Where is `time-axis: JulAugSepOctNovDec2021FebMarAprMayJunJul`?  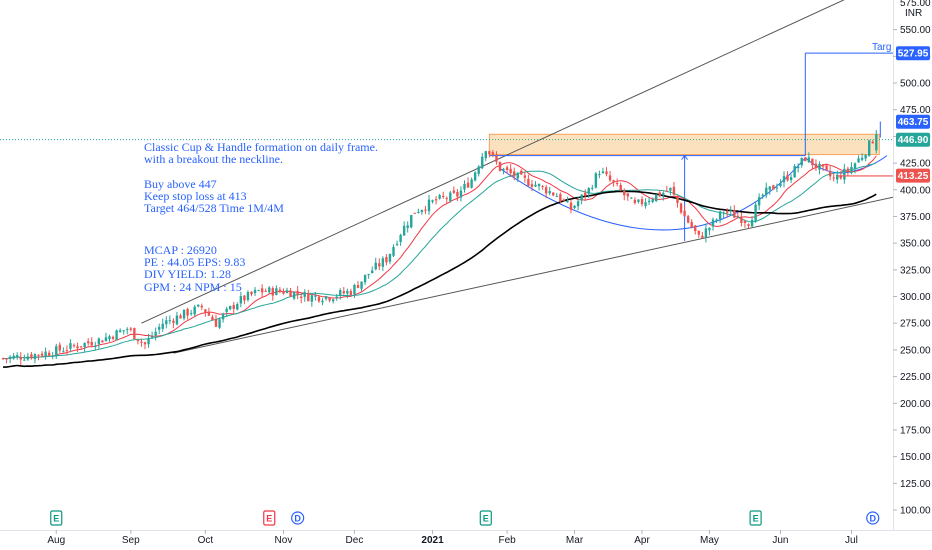 time-axis: JulAugSepOctNovDec2021FebMarAprMayJunJul is located at coordinates (466, 538).